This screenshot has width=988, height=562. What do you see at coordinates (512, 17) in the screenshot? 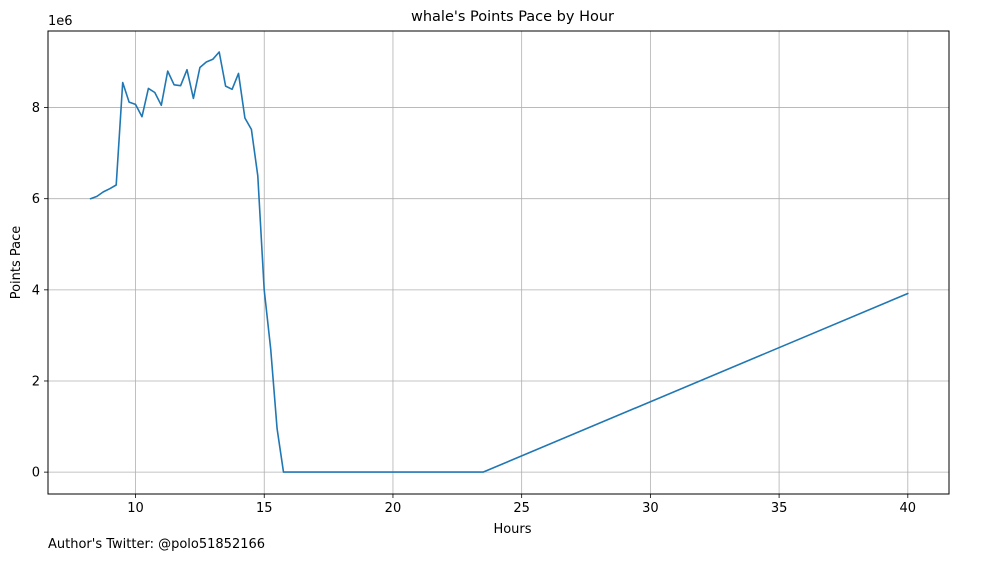
I see `chart-title: whale's Points Pace by Hour` at bounding box center [512, 17].